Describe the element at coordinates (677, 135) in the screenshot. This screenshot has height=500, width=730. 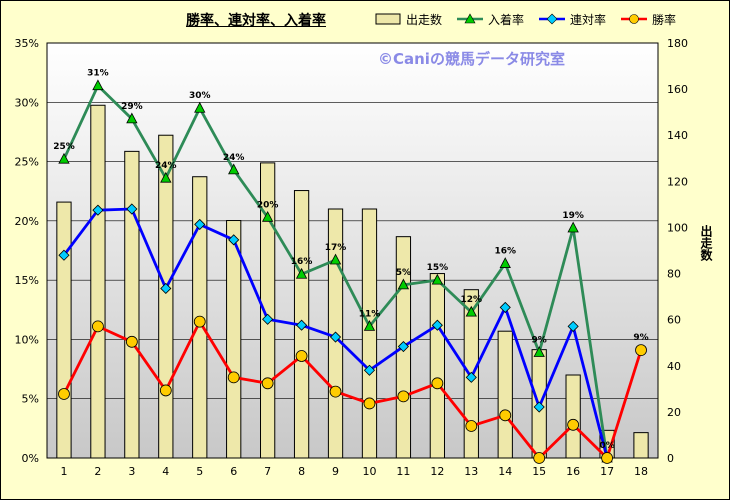
I see `y2-tick-label: 140` at that location.